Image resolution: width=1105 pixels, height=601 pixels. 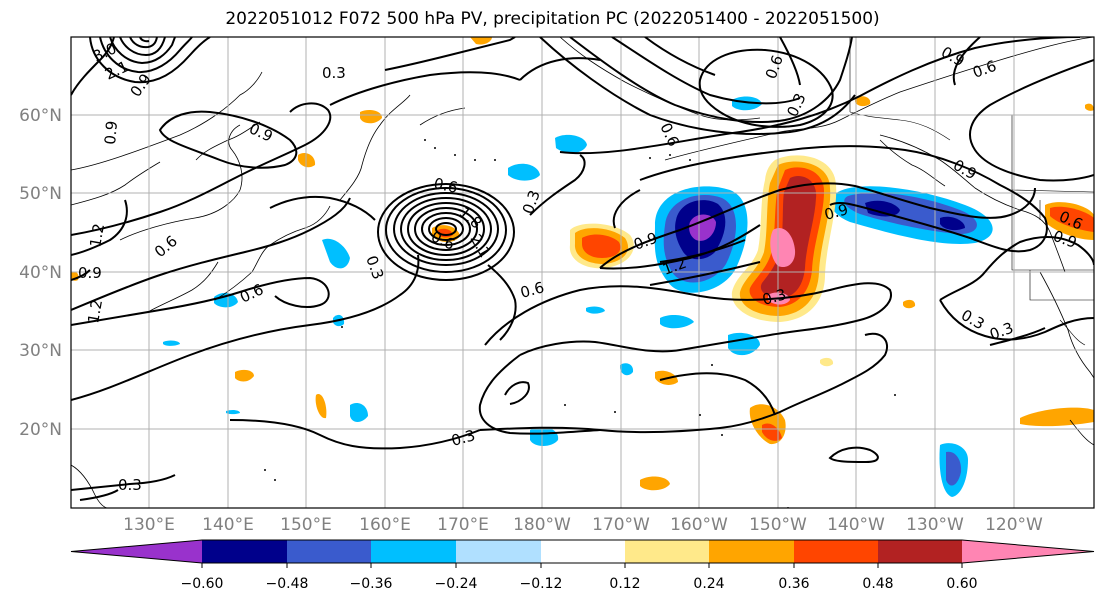 What do you see at coordinates (778, 525) in the screenshot?
I see `lon-label: 150°W` at bounding box center [778, 525].